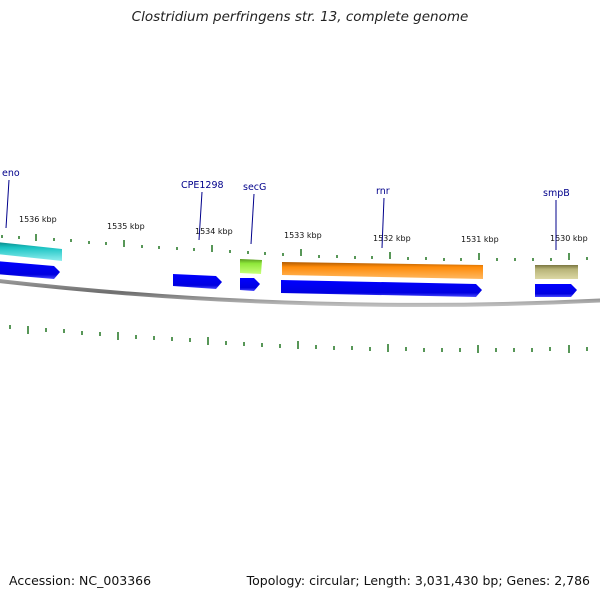 The height and width of the screenshot is (600, 600). I want to click on gene-labels: eno CPE1298 secG rnr smpB, so click(286, 183).